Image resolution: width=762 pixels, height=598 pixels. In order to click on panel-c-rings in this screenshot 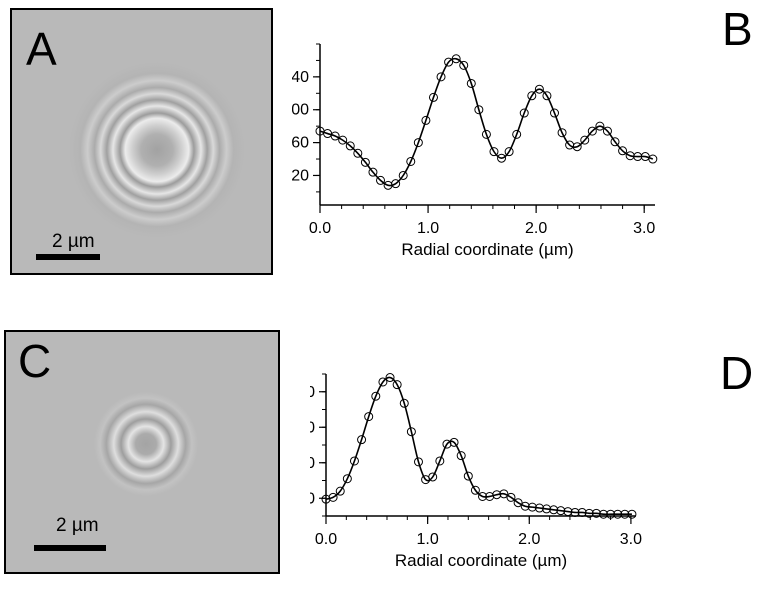, I will do `click(146, 444)`.